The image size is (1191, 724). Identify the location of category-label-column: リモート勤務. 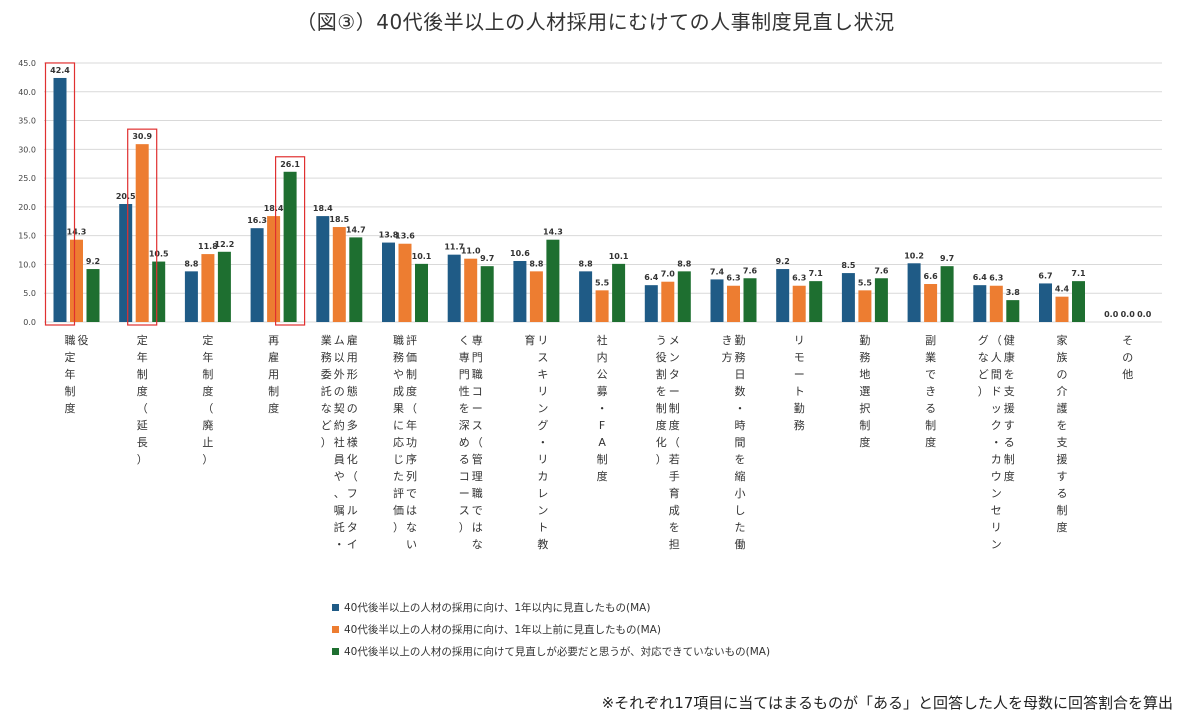
(799, 383).